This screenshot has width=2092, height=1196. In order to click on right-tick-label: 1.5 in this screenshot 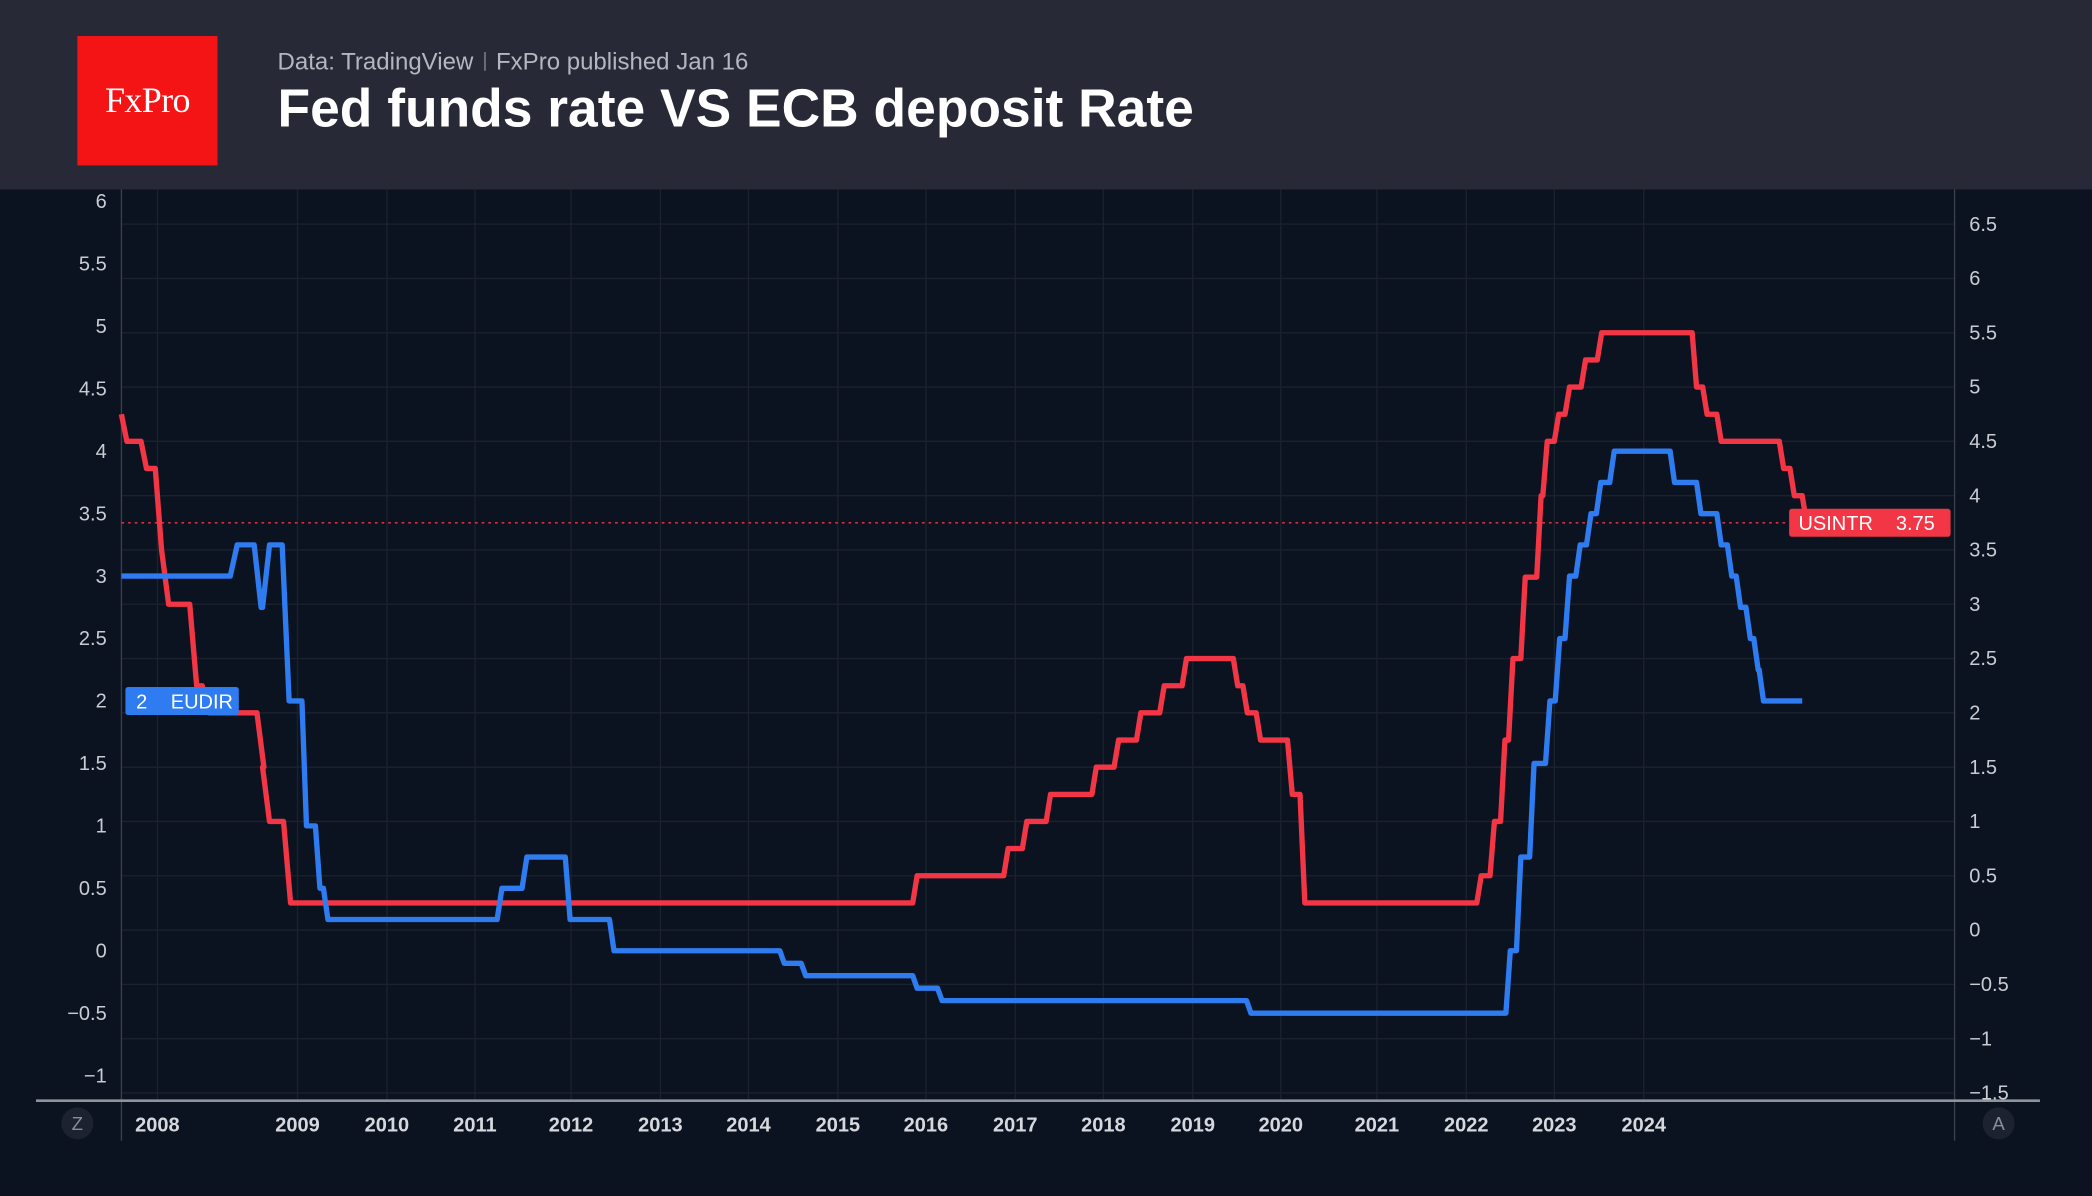, I will do `click(1983, 768)`.